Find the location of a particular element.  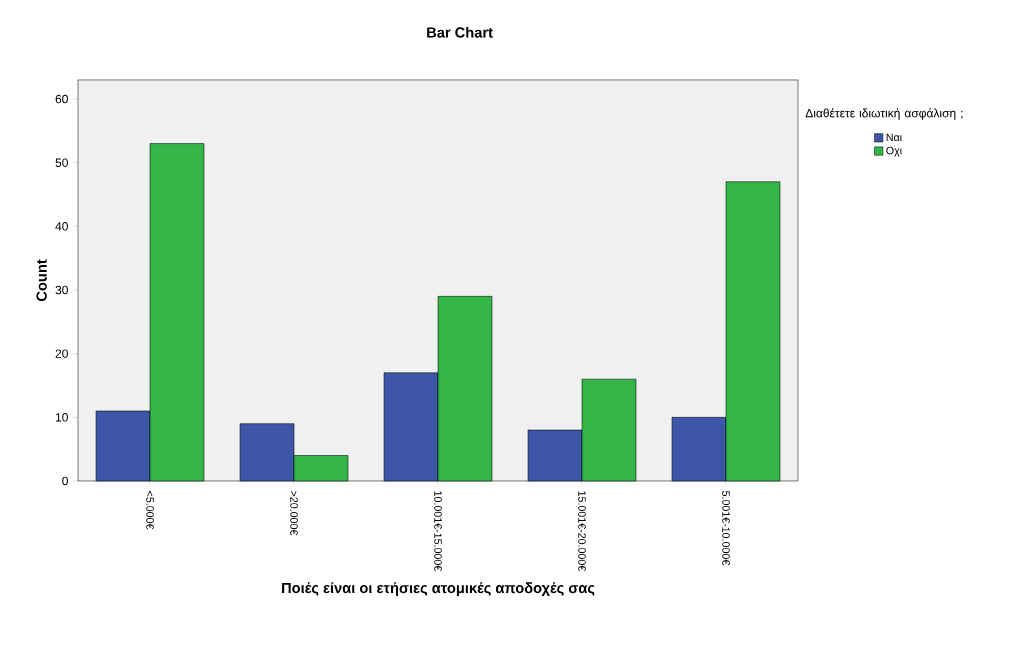

y-tick-label: 0 is located at coordinates (65, 481).